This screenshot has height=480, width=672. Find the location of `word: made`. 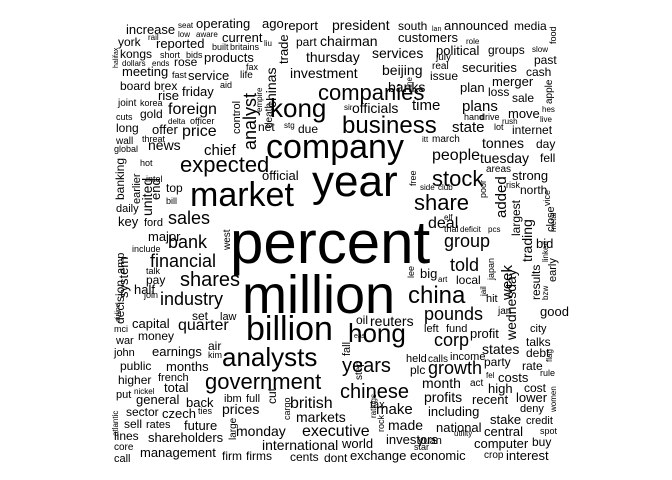

word: made is located at coordinates (405, 425).